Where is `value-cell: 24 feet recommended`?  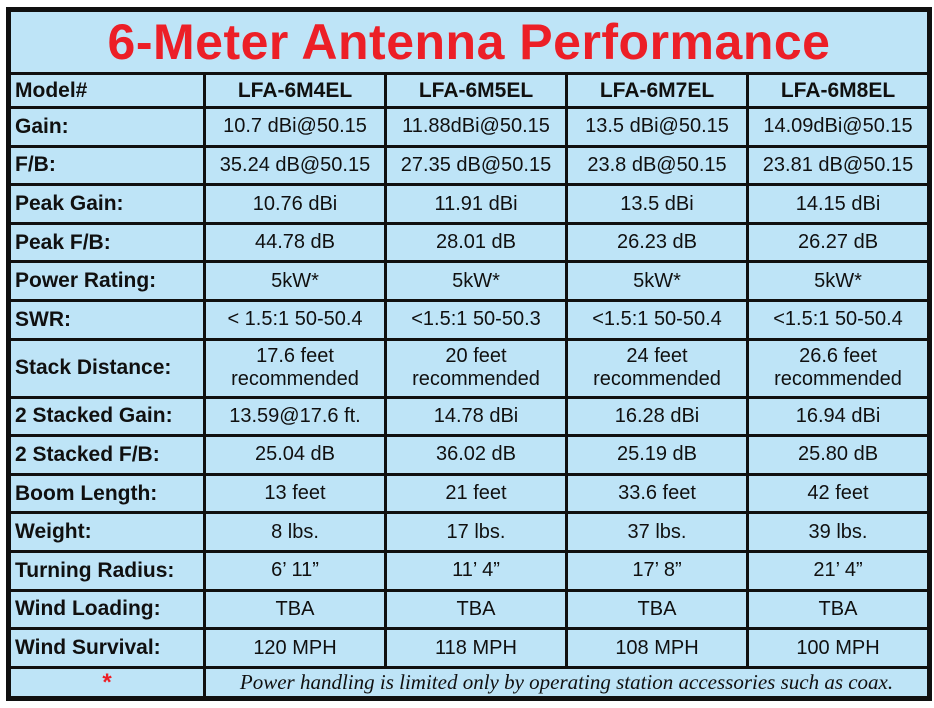
value-cell: 24 feet recommended is located at coordinates (657, 368).